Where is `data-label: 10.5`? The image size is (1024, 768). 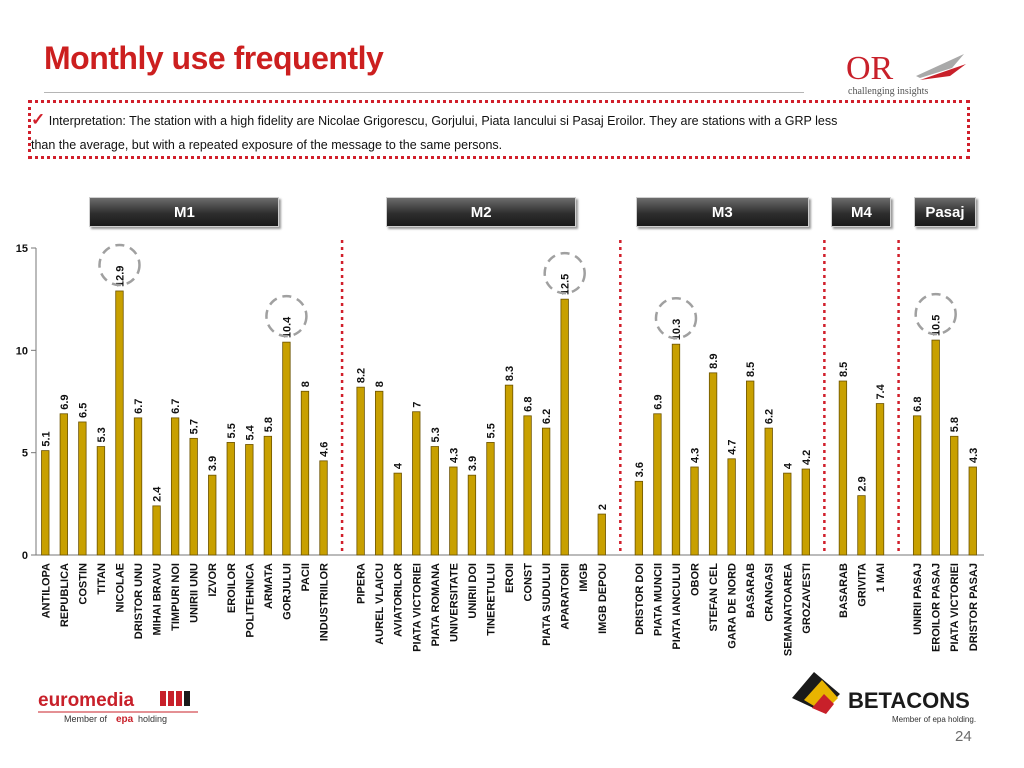 data-label: 10.5 is located at coordinates (937, 325).